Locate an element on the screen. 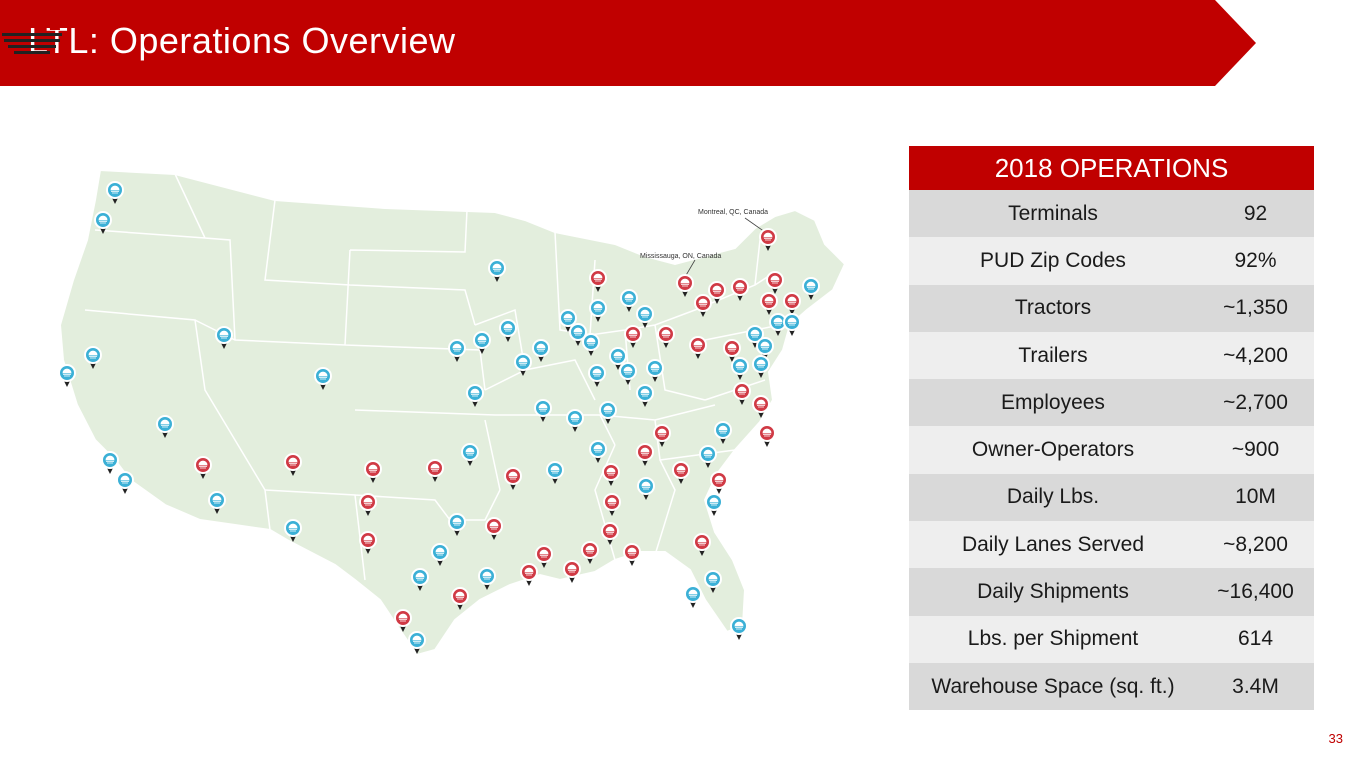 The width and height of the screenshot is (1365, 768). company-logo is located at coordinates (32, 27).